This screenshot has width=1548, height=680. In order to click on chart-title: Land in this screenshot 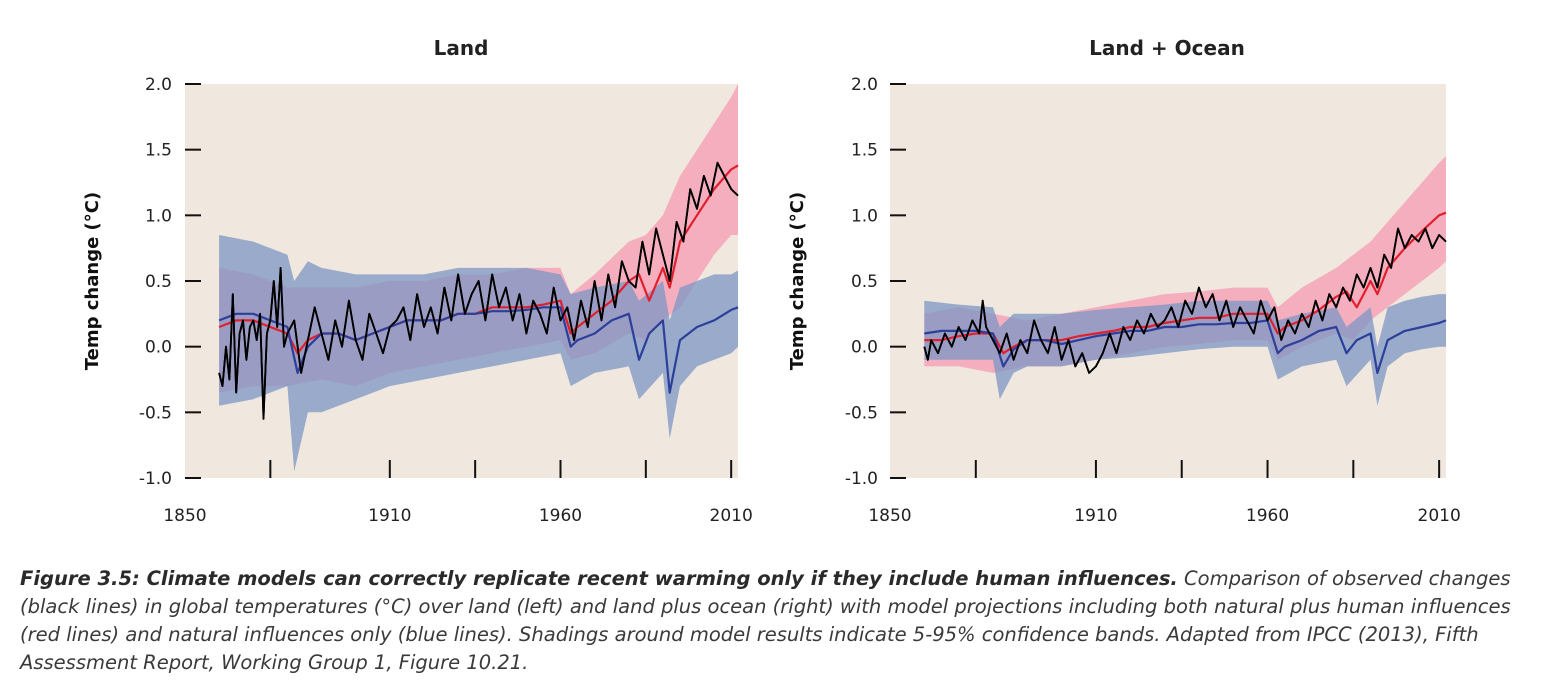, I will do `click(461, 48)`.